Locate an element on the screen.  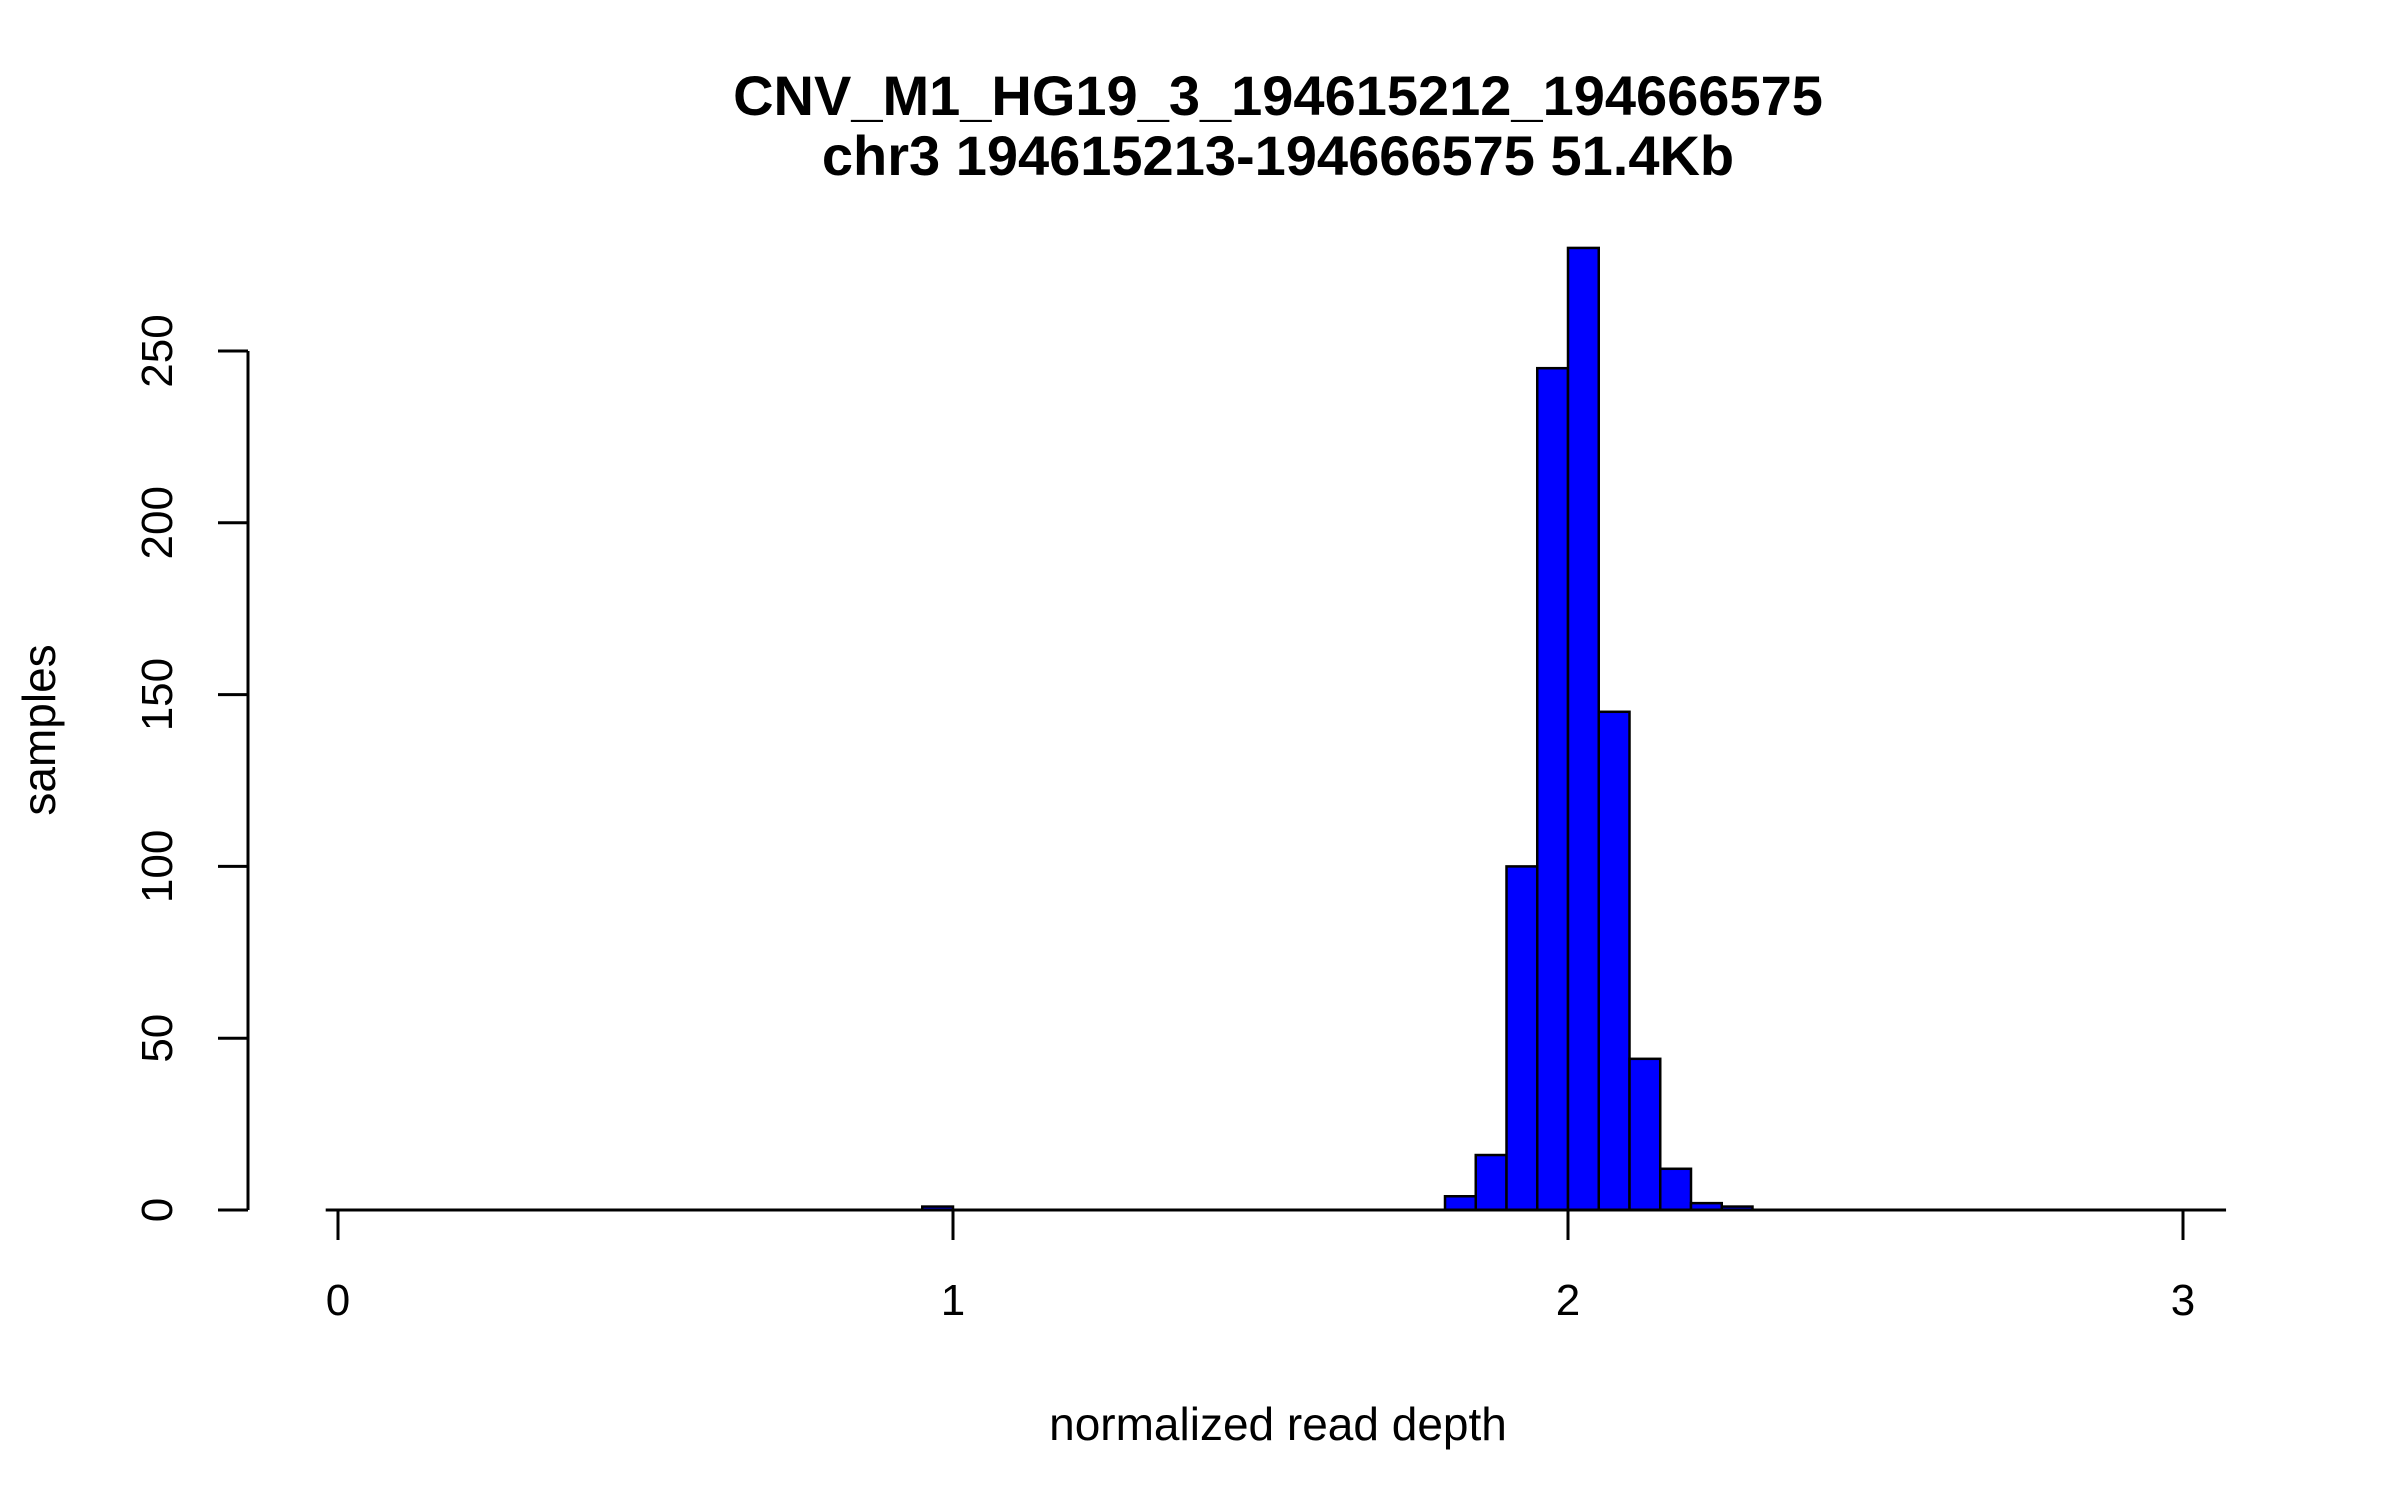
x-tick-label: 2 is located at coordinates (1568, 1300).